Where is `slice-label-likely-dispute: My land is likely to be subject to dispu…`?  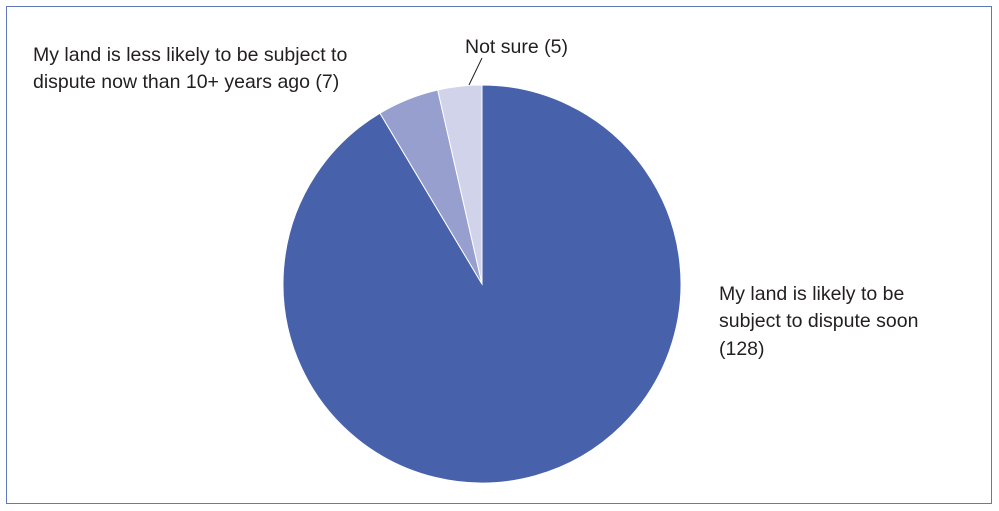
slice-label-likely-dispute: My land is likely to be subject to dispu… is located at coordinates (821, 321).